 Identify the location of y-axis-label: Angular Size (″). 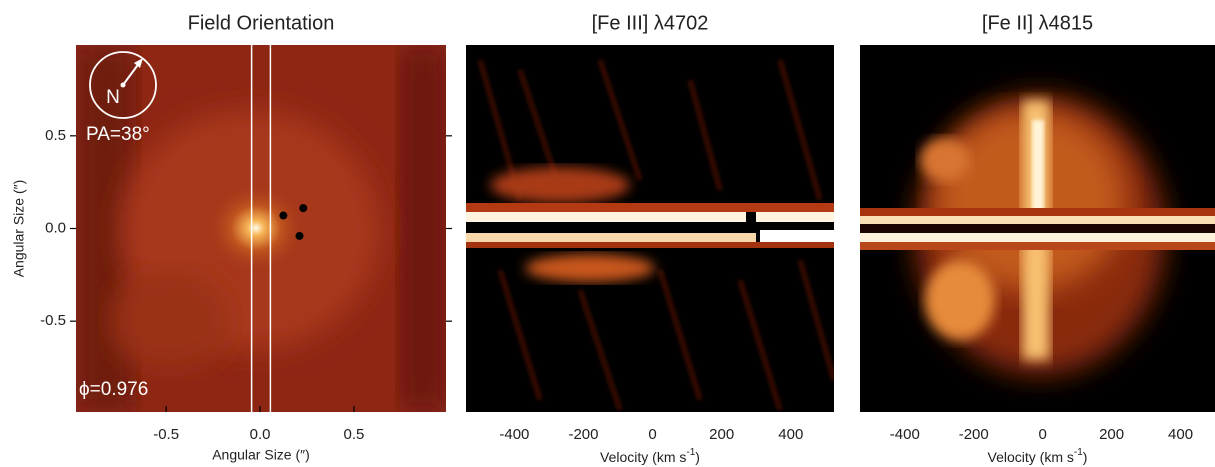
(19, 229).